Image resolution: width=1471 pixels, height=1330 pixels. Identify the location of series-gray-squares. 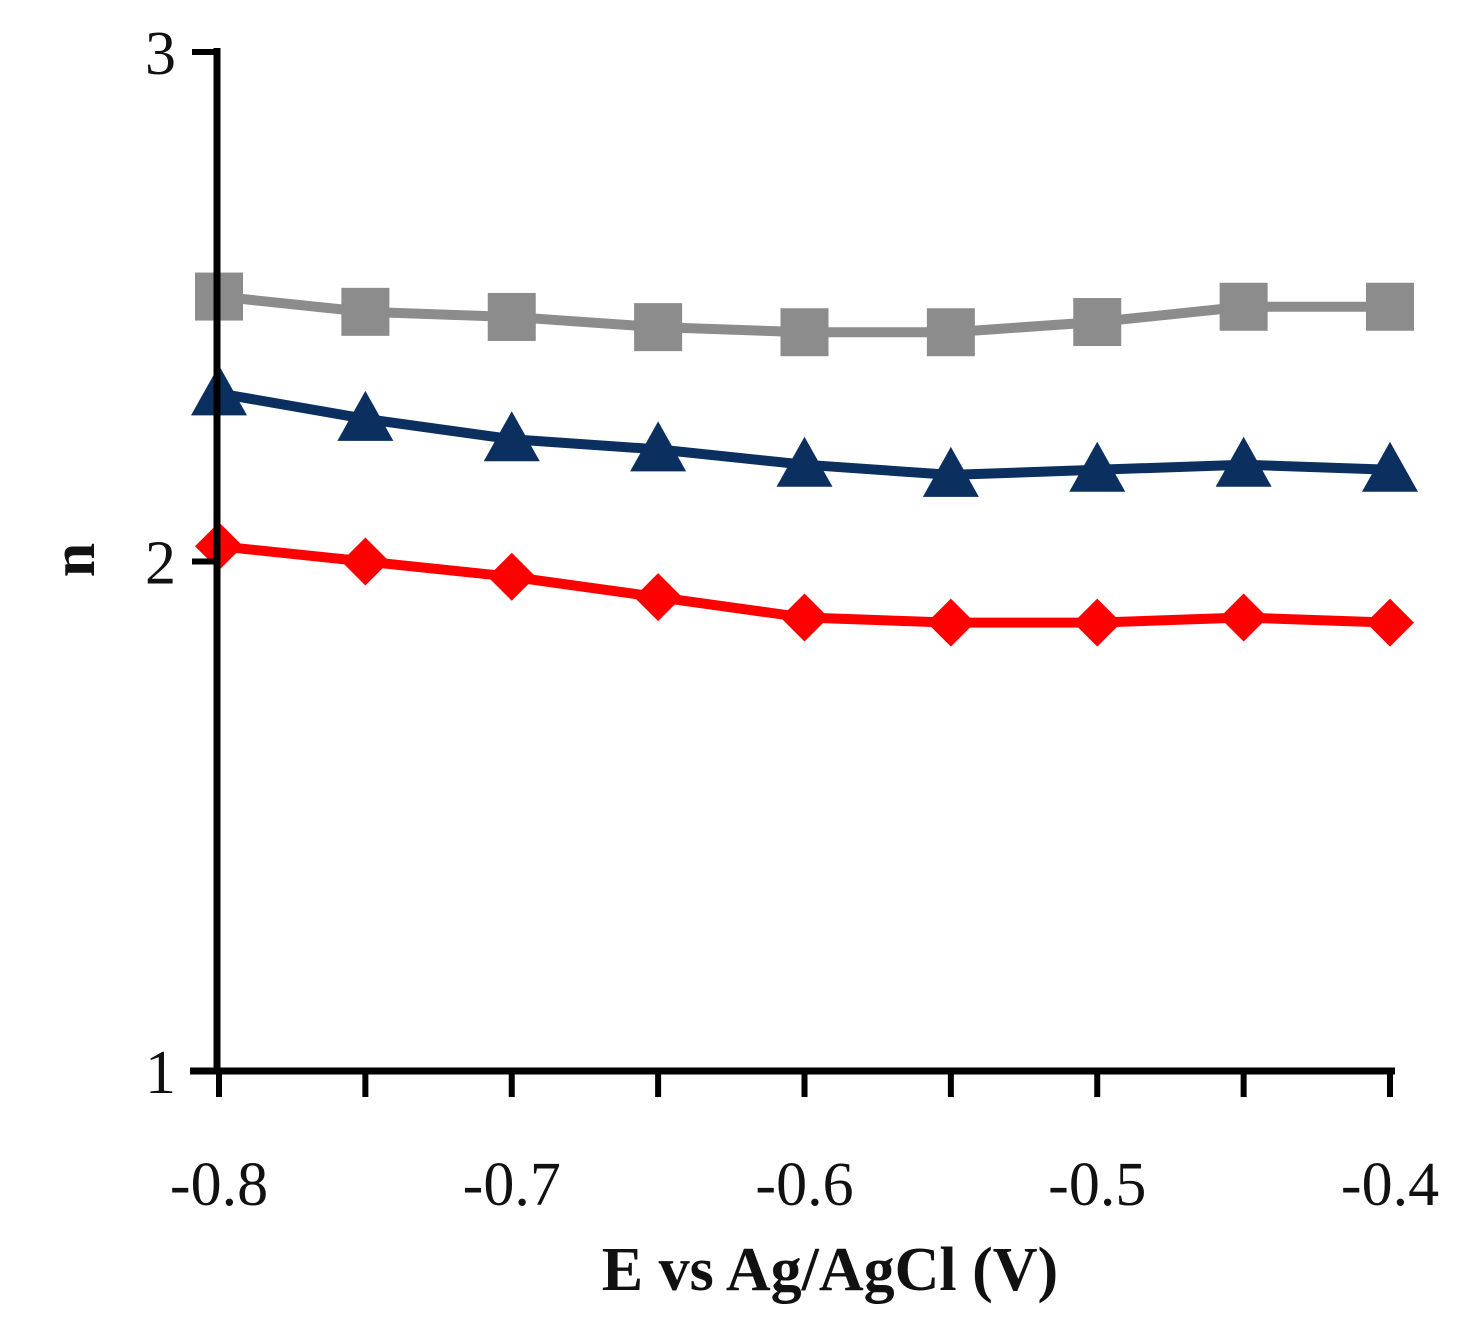
(804, 314).